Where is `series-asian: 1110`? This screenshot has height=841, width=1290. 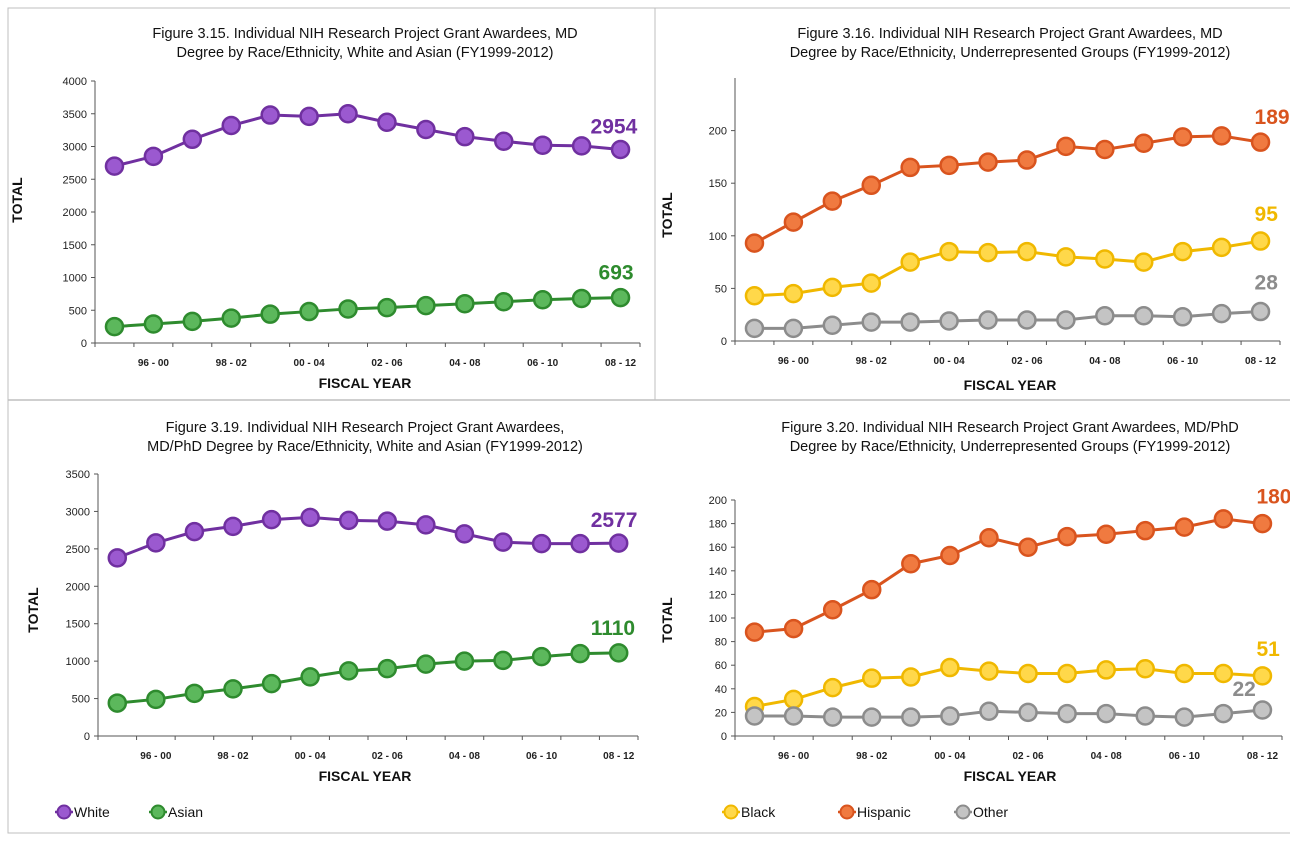 series-asian: 1110 is located at coordinates (371, 665).